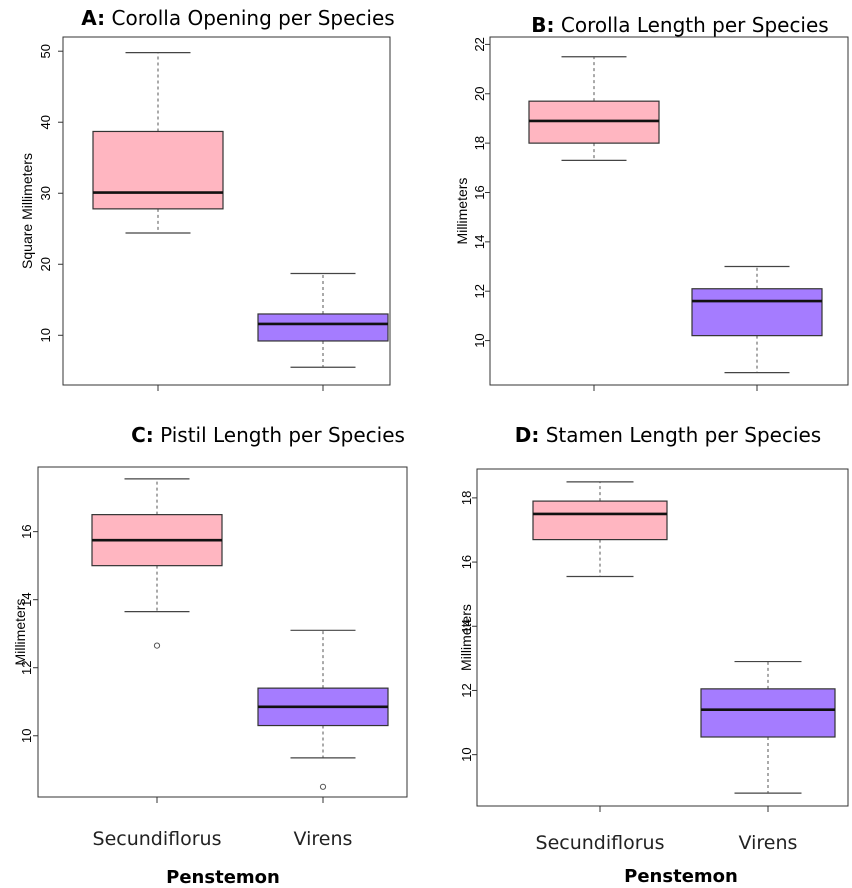  I want to click on chart-title-prefix: D:, so click(527, 435).